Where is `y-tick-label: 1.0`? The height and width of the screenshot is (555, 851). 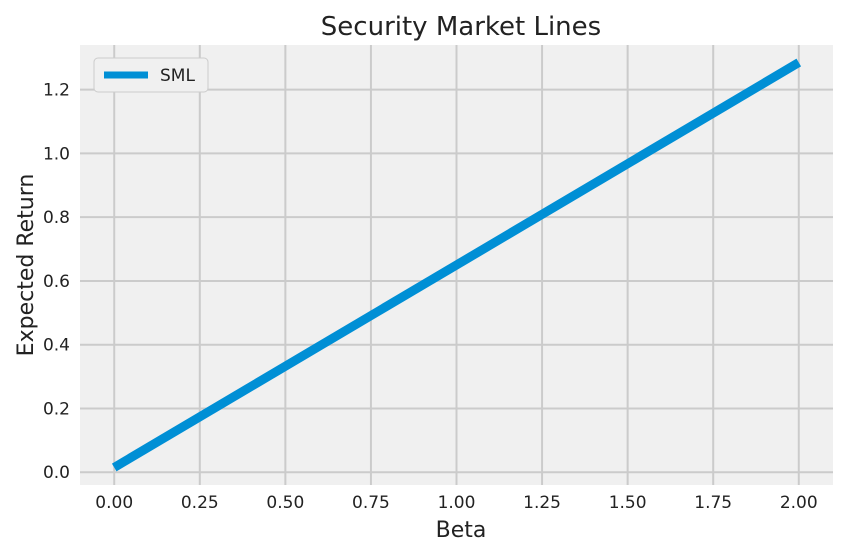
y-tick-label: 1.0 is located at coordinates (56, 154).